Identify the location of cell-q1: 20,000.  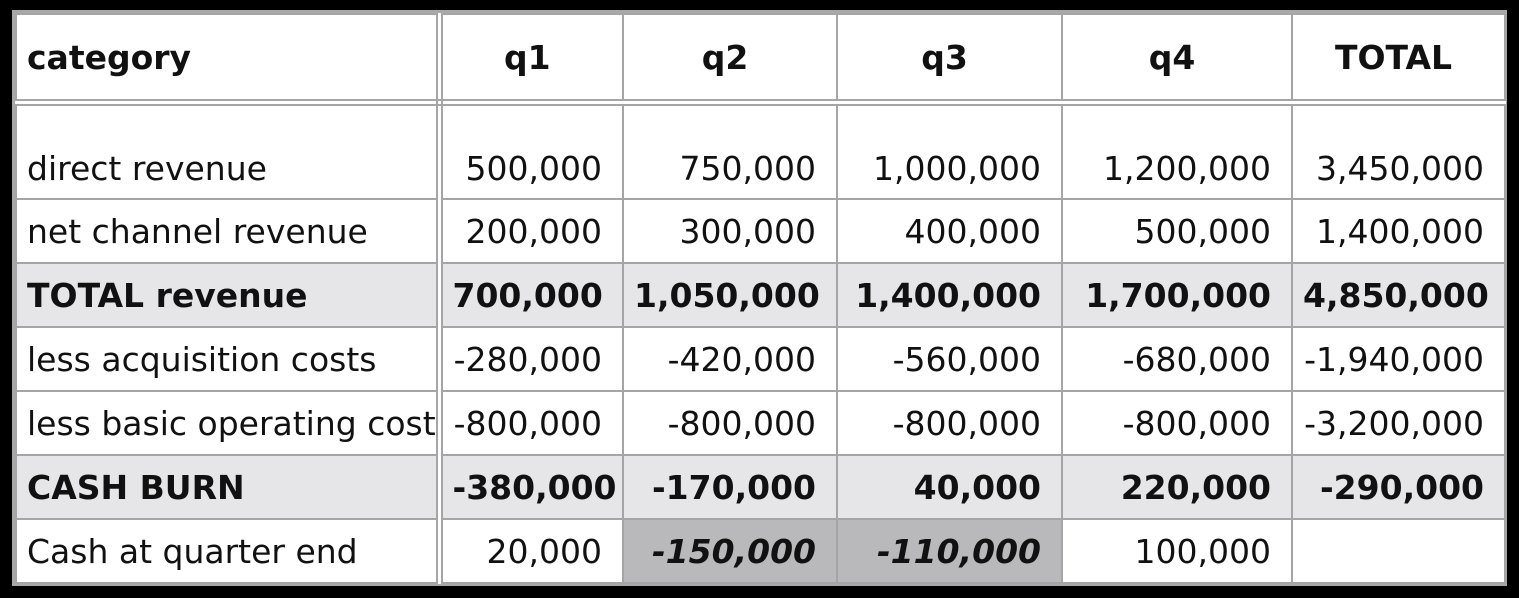
(531, 551).